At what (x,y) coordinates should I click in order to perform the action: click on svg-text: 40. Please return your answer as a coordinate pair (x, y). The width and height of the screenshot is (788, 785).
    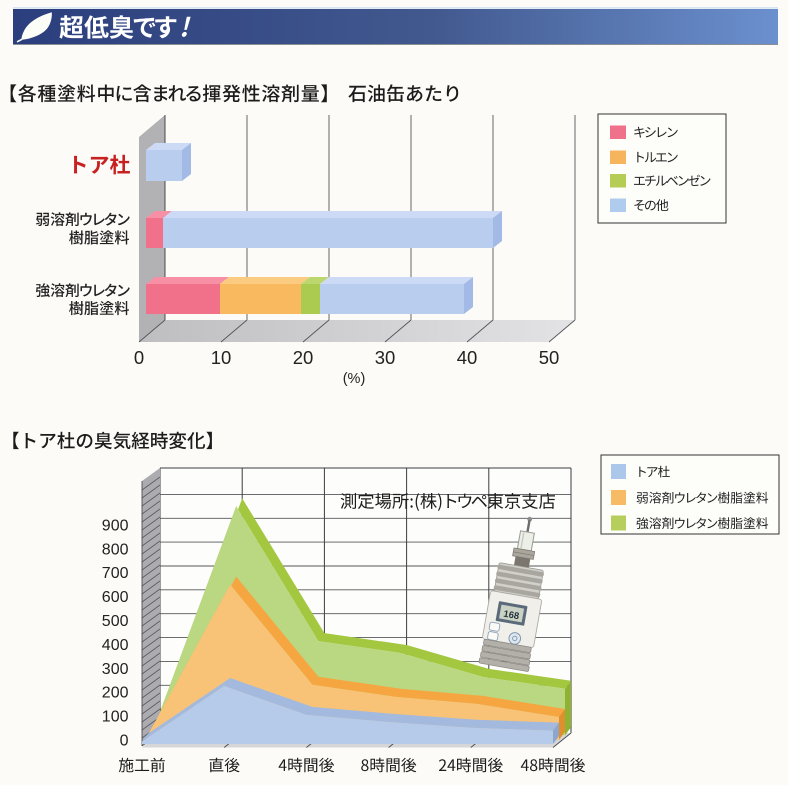
    Looking at the image, I should click on (467, 357).